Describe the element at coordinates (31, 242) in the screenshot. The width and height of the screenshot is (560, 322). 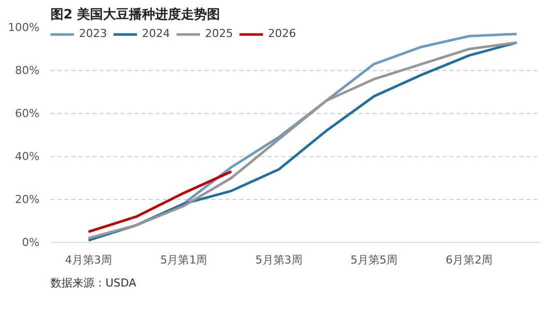
I see `y-tick-label: 0%` at that location.